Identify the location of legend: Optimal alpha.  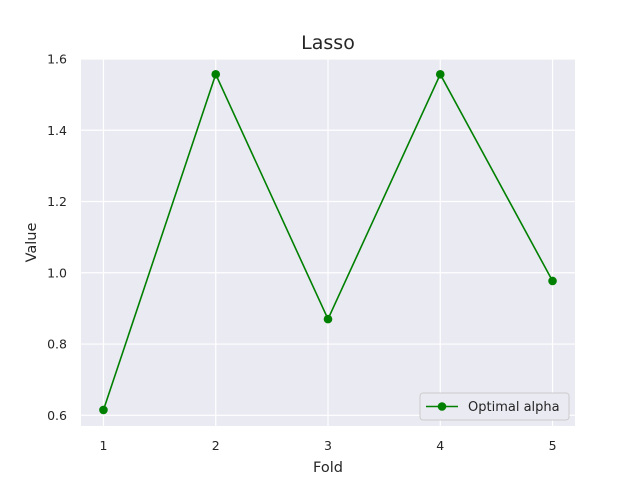
(494, 406).